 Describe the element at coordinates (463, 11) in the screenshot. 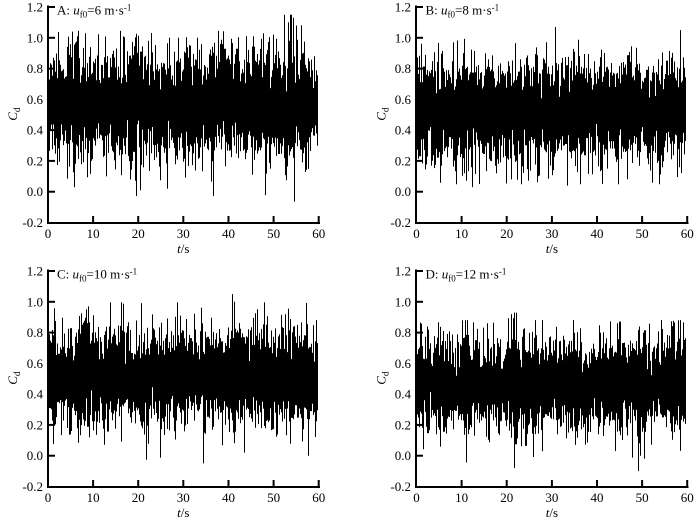

I see `svg-text: B: uf0=8 m·s-1` at that location.